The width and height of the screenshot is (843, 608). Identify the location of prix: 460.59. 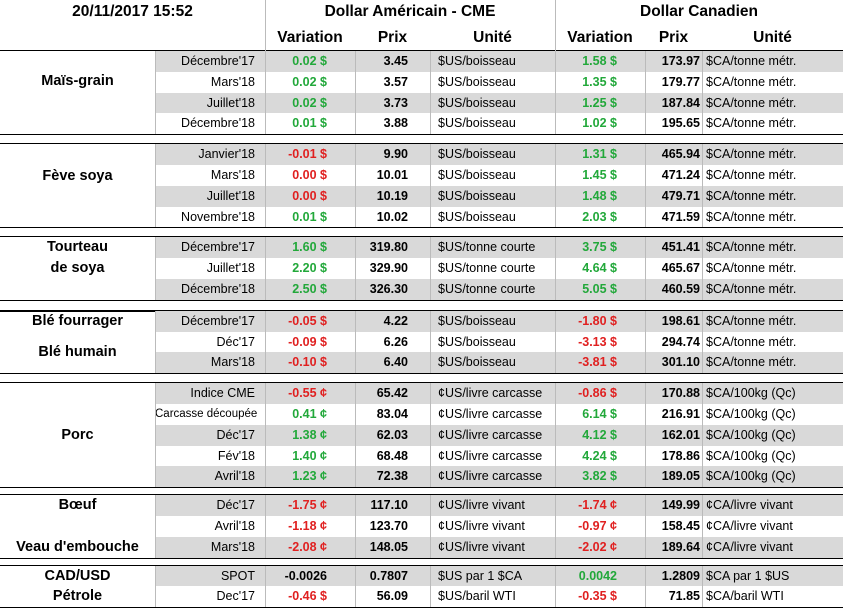
(680, 289).